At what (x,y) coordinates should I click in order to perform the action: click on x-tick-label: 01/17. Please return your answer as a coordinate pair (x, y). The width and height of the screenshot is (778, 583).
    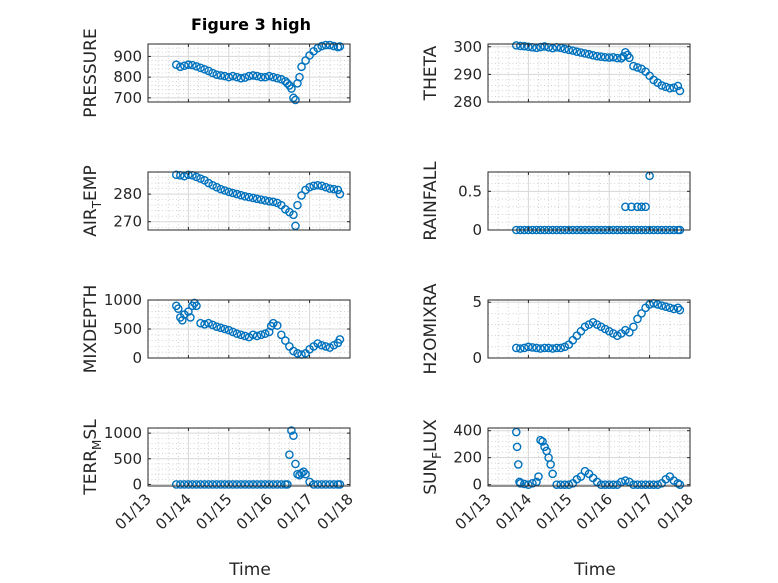
    Looking at the image, I should click on (634, 511).